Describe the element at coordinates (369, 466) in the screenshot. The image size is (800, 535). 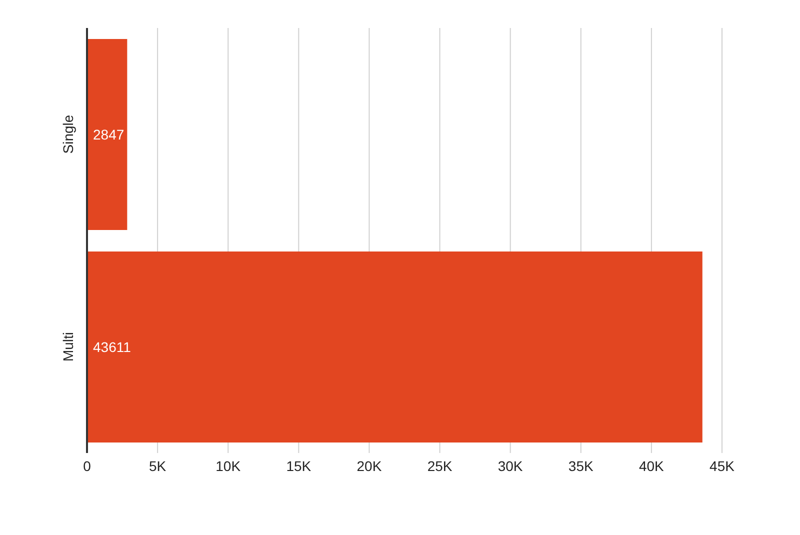
I see `x-tick-label: 20K` at that location.